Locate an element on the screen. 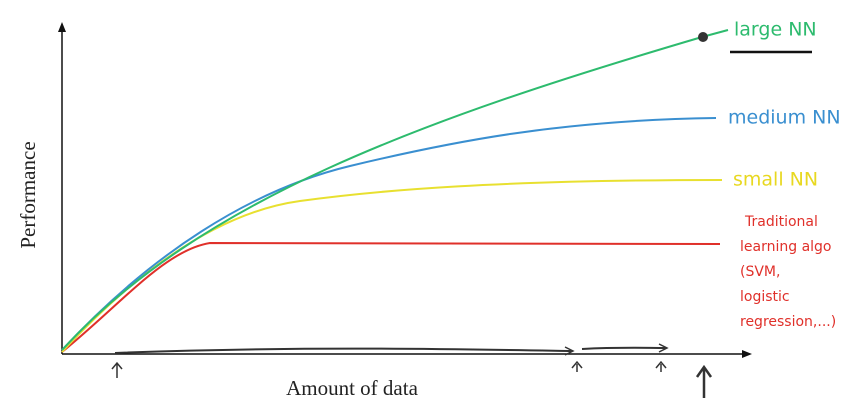  traditional-label: learning algo is located at coordinates (786, 247).